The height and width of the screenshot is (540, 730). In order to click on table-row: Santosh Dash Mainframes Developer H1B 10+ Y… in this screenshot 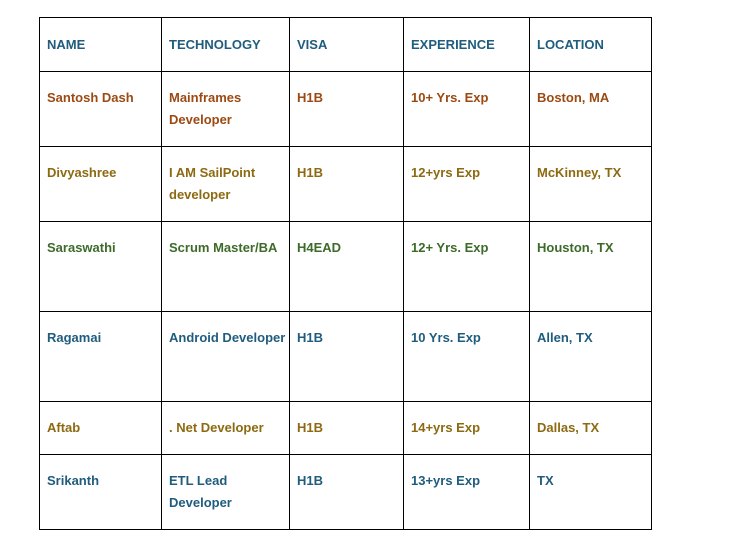, I will do `click(345, 109)`.